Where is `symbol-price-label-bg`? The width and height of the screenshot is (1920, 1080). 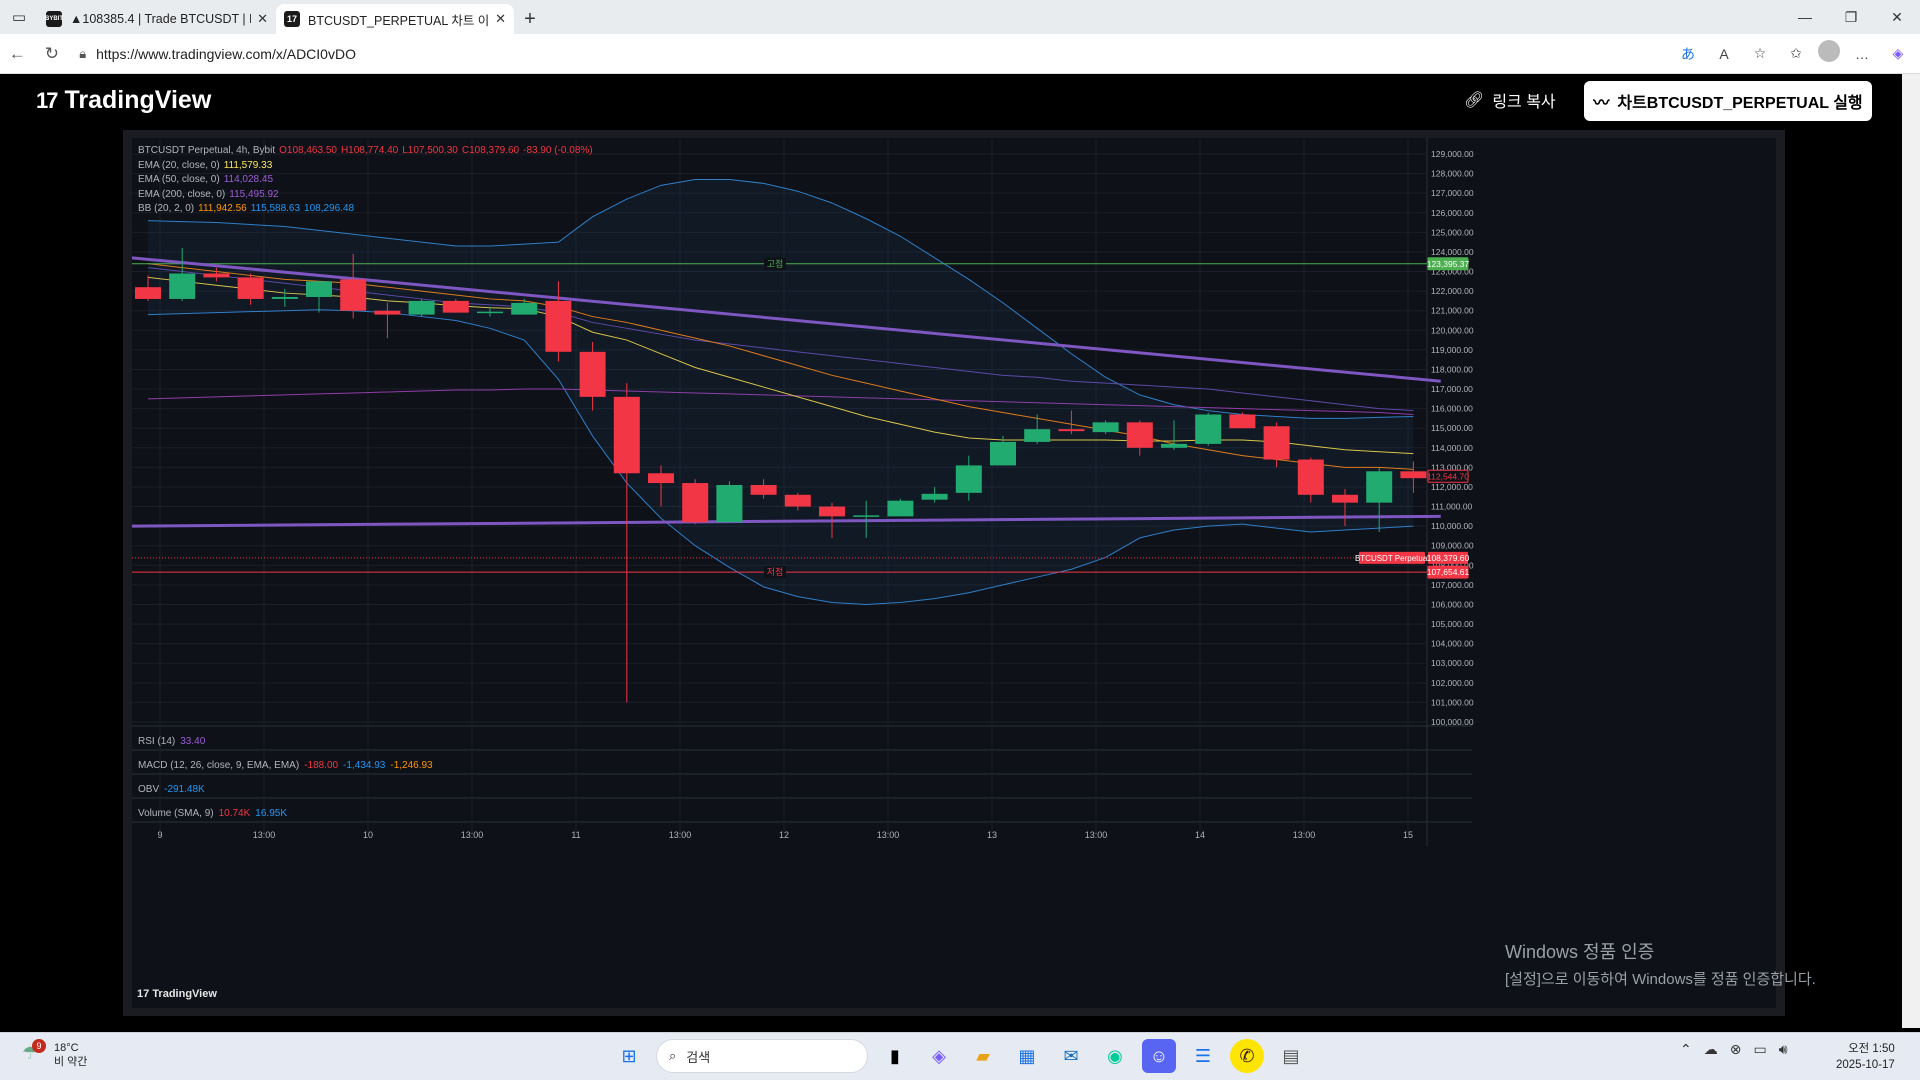 symbol-price-label-bg is located at coordinates (1392, 557).